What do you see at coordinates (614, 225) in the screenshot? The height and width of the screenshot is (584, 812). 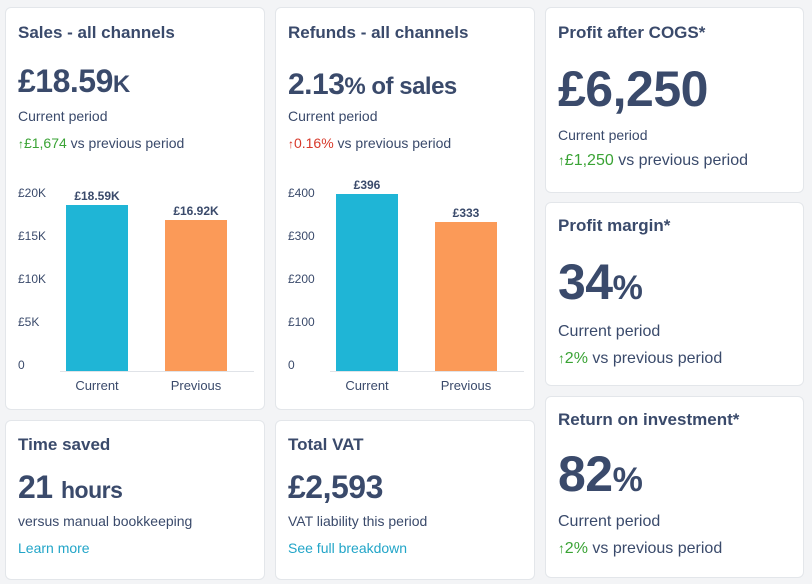 I see `card-title: Profit margin*` at bounding box center [614, 225].